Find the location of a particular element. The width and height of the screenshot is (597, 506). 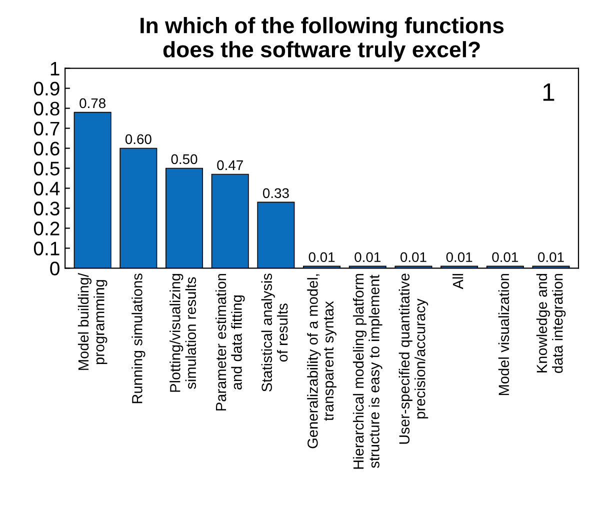

y-tick-label: 0.2 is located at coordinates (47, 229).